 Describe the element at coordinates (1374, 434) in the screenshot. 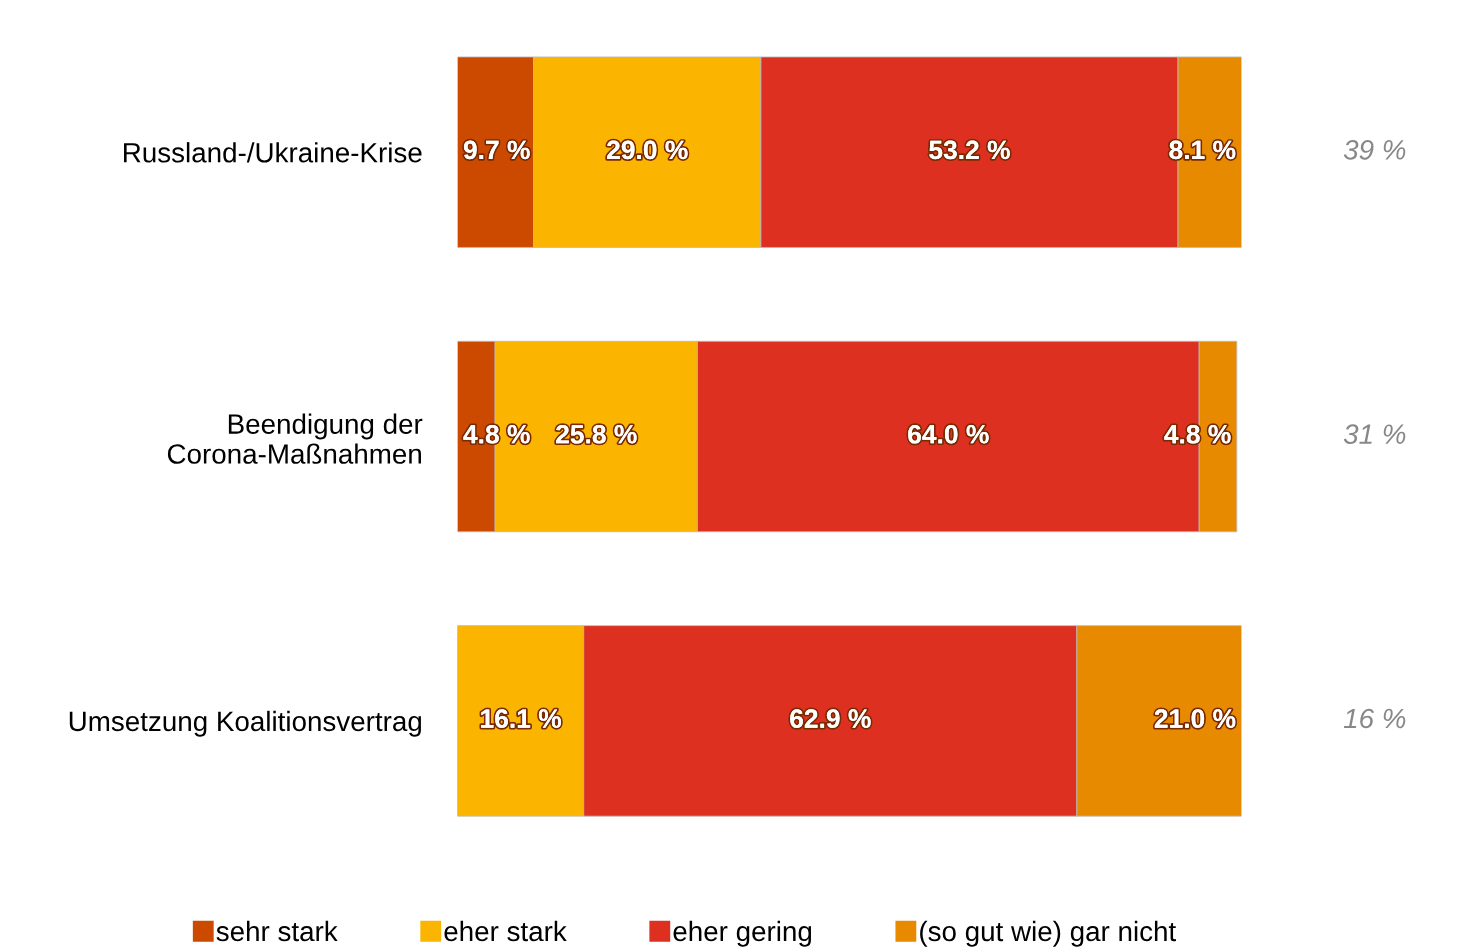

I see `text: 31 %` at that location.